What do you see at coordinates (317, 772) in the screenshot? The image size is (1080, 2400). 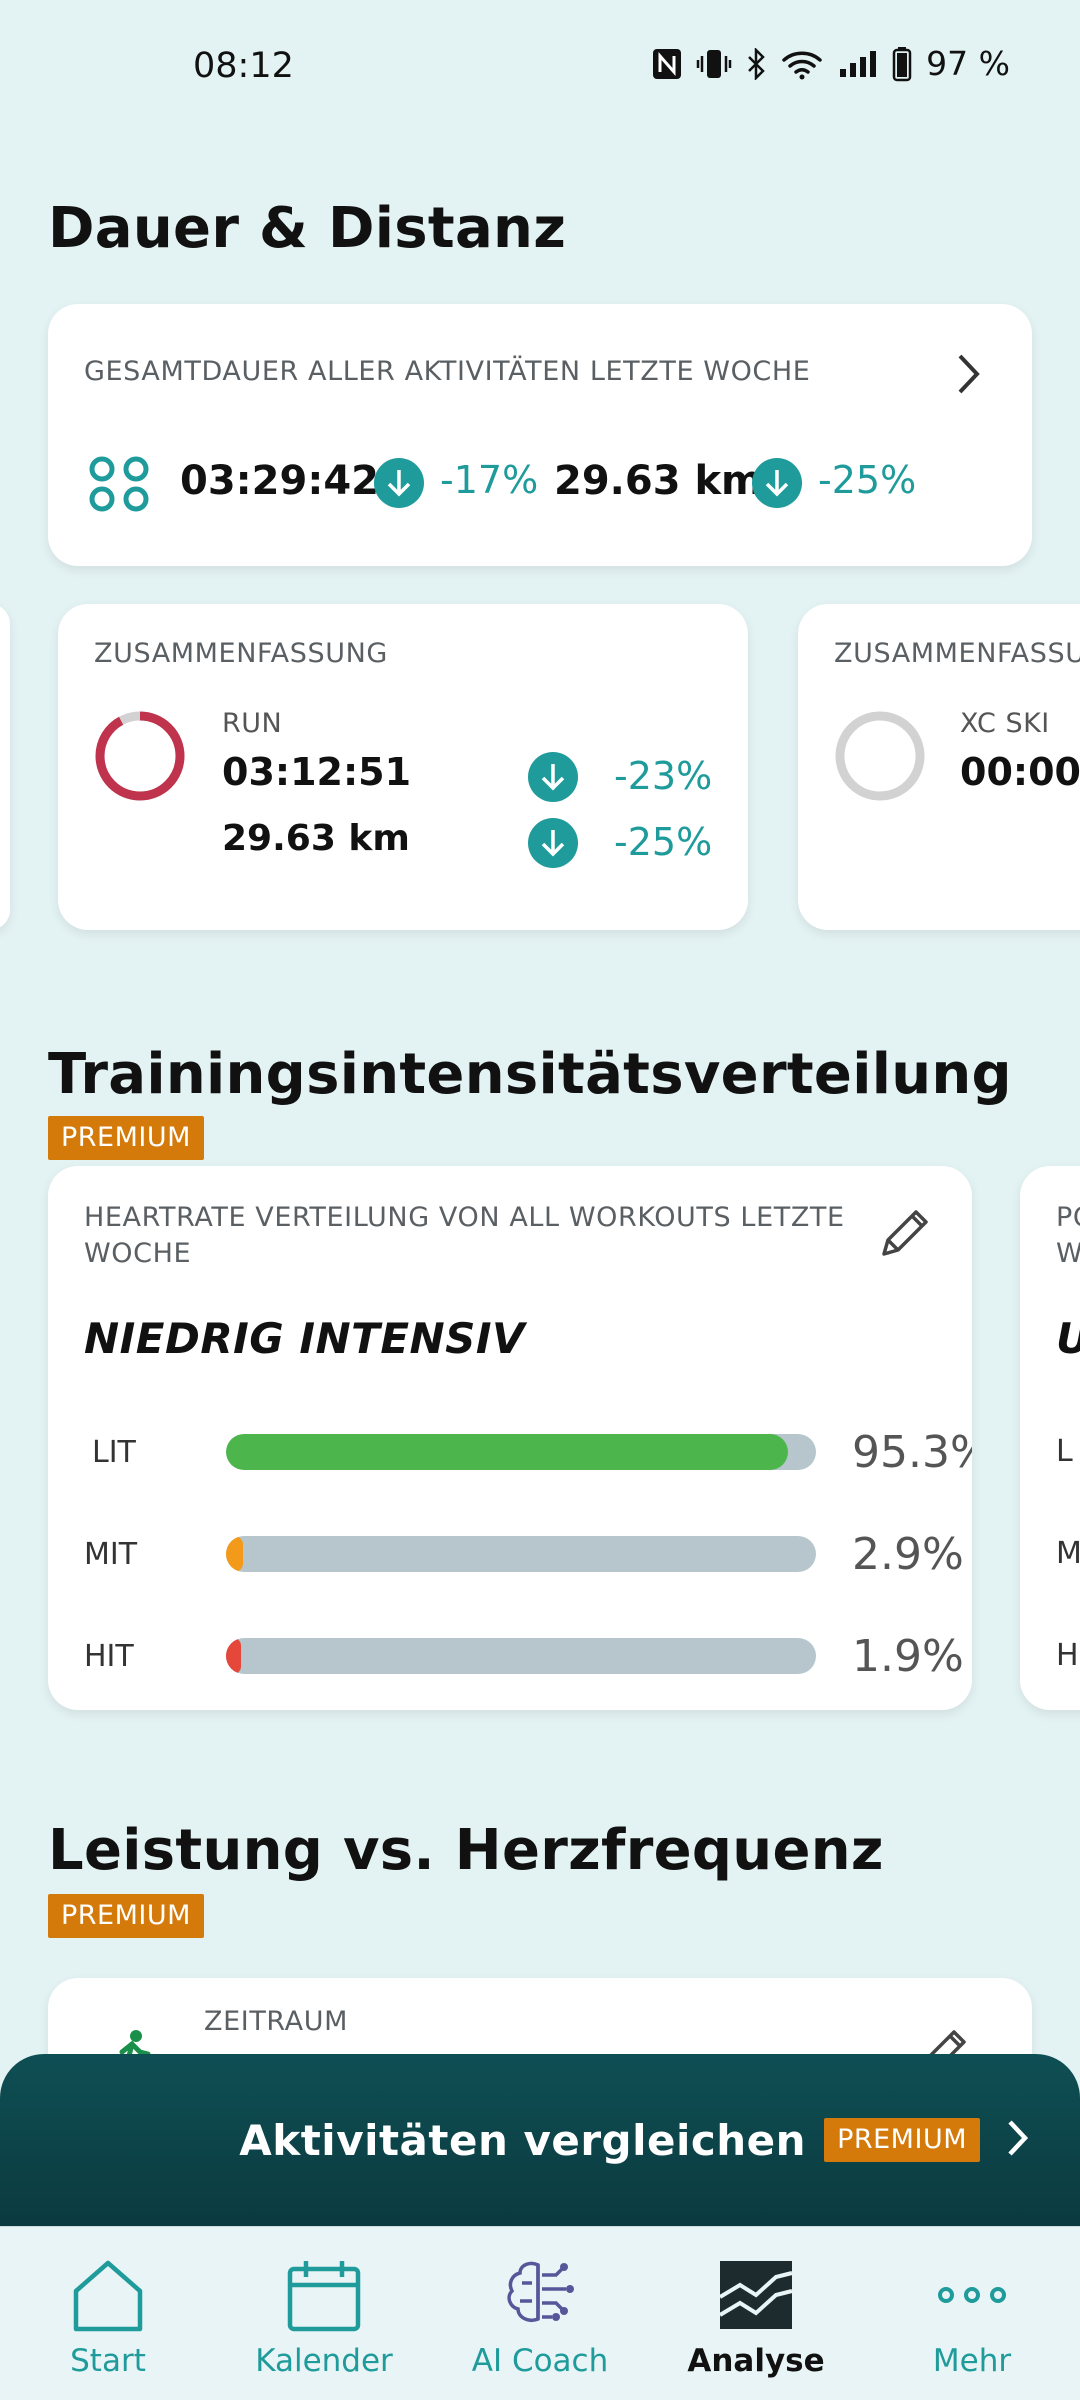 I see `summary-duration: 03:12:51` at bounding box center [317, 772].